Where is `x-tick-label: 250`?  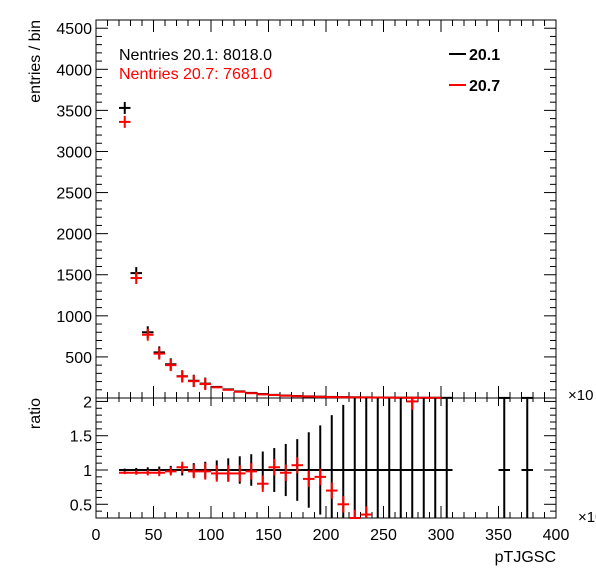 x-tick-label: 250 is located at coordinates (383, 535).